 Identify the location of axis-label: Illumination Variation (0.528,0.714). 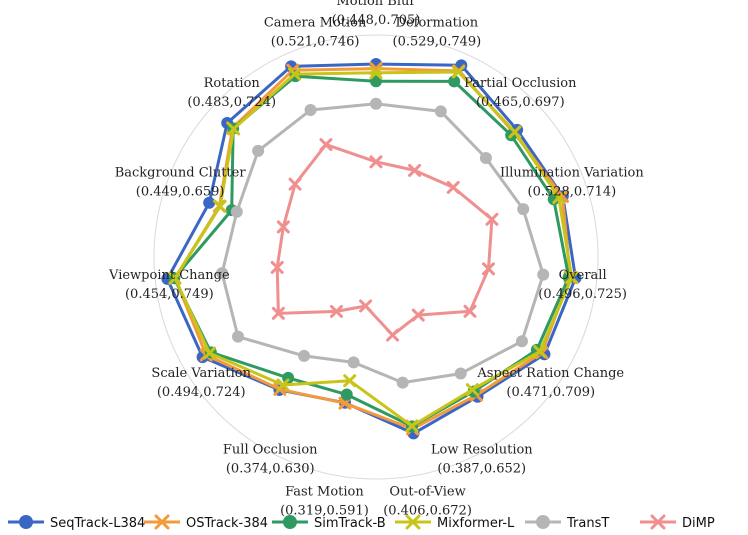
(572, 182).